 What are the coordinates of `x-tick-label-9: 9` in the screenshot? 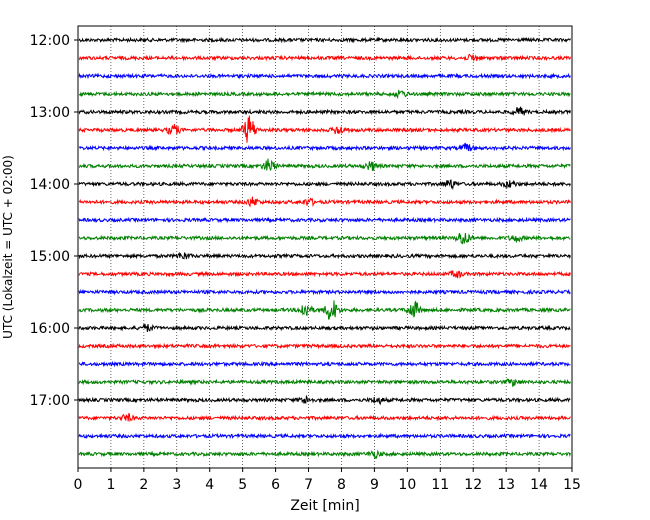 It's located at (374, 485).